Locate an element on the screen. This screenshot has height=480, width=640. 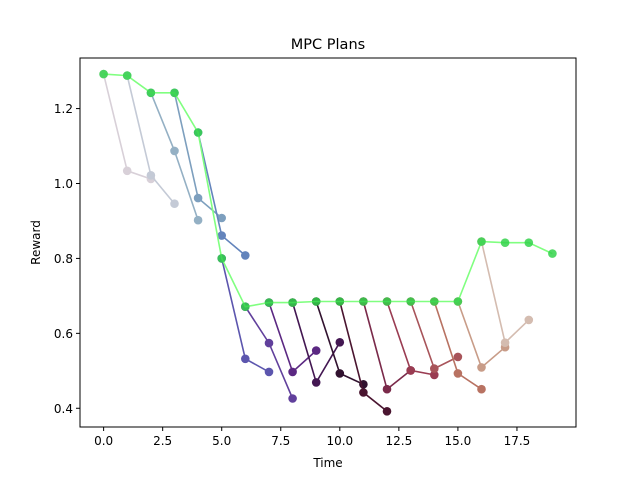
y-tick-label: 0.8 is located at coordinates (63, 259).